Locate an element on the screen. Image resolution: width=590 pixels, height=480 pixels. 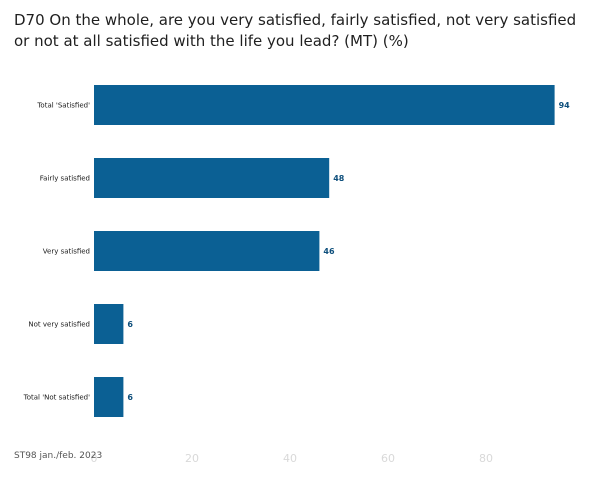
source-note: ST98 jan./feb. 2023 is located at coordinates (58, 456).